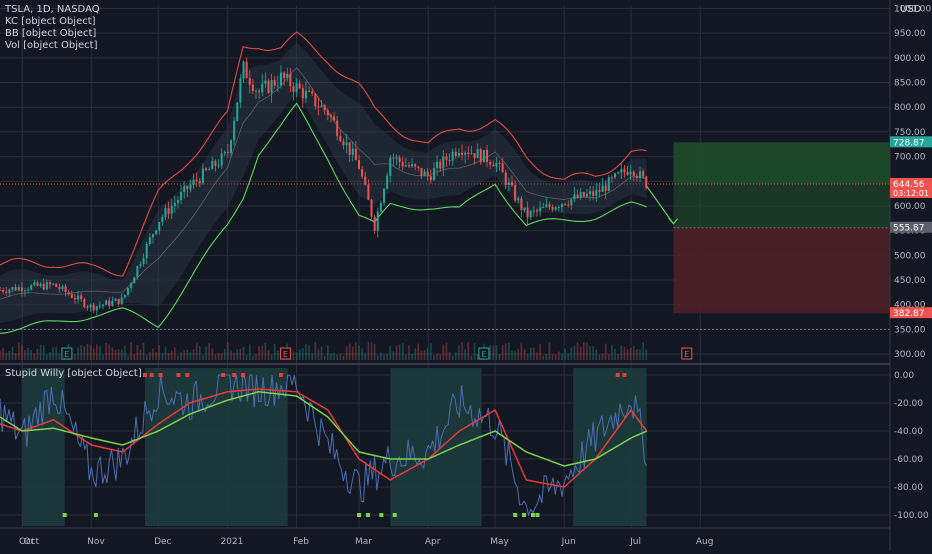 This screenshot has width=932, height=554. What do you see at coordinates (910, 330) in the screenshot?
I see `price-tick-label: 350.00` at bounding box center [910, 330].